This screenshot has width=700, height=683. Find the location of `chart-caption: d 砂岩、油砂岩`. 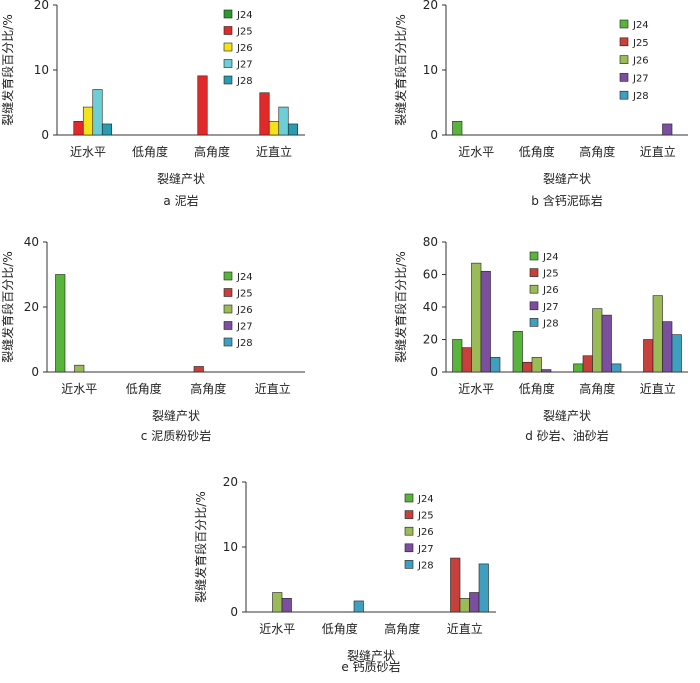

chart-caption: d 砂岩、油砂岩 is located at coordinates (566, 435).